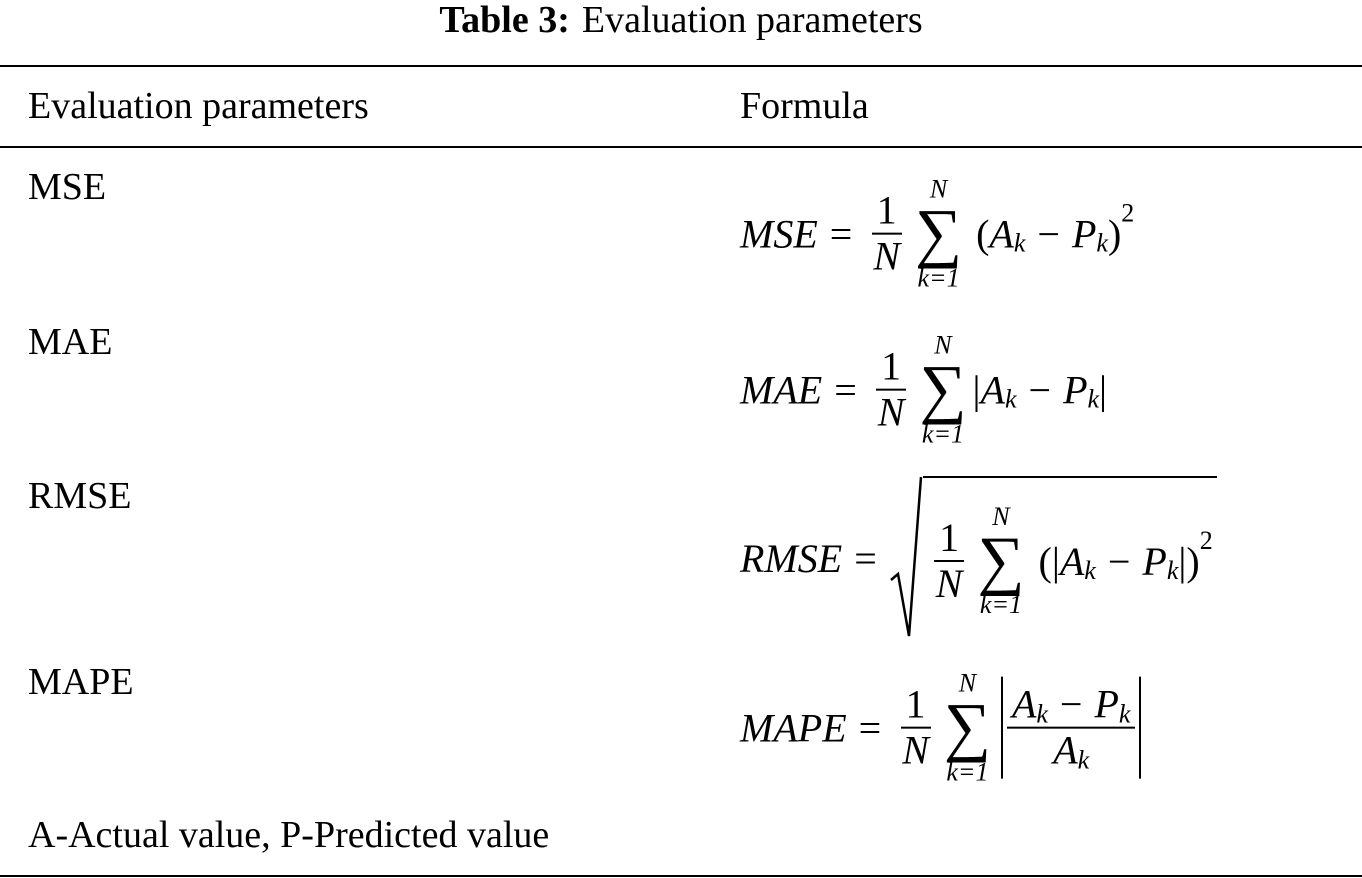 Image resolution: width=1362 pixels, height=878 pixels. I want to click on footnote: A-Actual value, P-Predicted value, so click(289, 835).